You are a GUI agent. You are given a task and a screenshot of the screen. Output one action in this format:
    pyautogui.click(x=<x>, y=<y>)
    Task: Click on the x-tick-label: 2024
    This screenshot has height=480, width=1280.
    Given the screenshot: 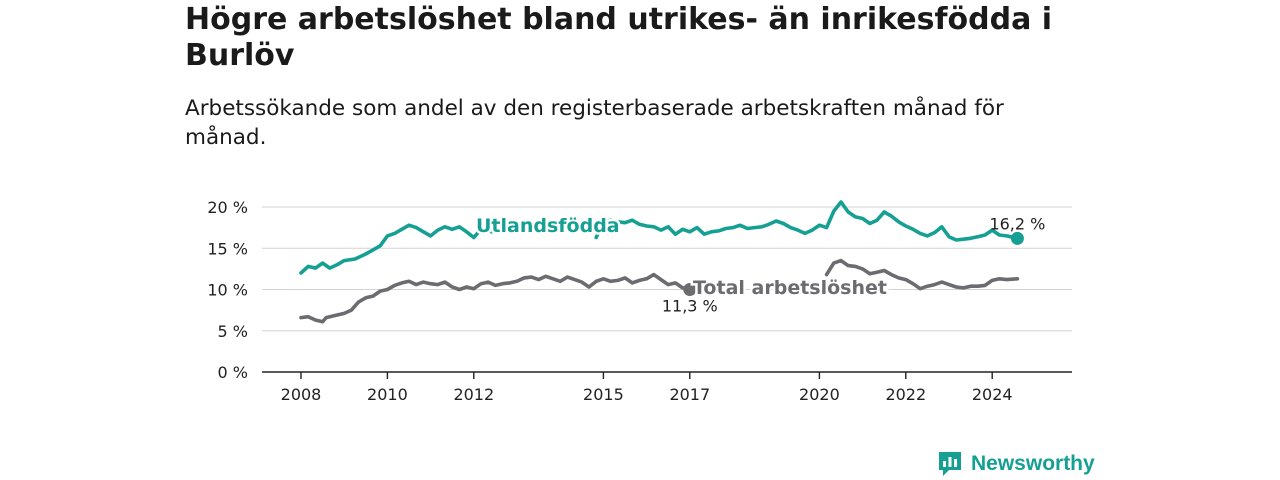 What is the action you would take?
    pyautogui.click(x=992, y=394)
    